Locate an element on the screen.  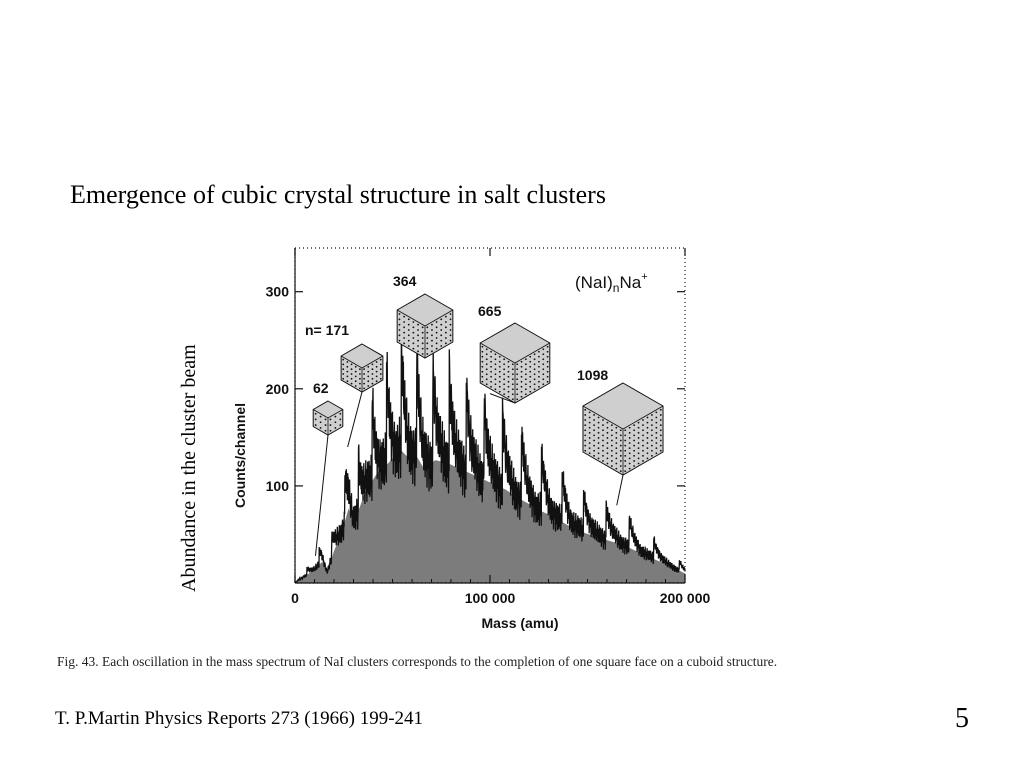
magic-number-label: 665 is located at coordinates (490, 311).